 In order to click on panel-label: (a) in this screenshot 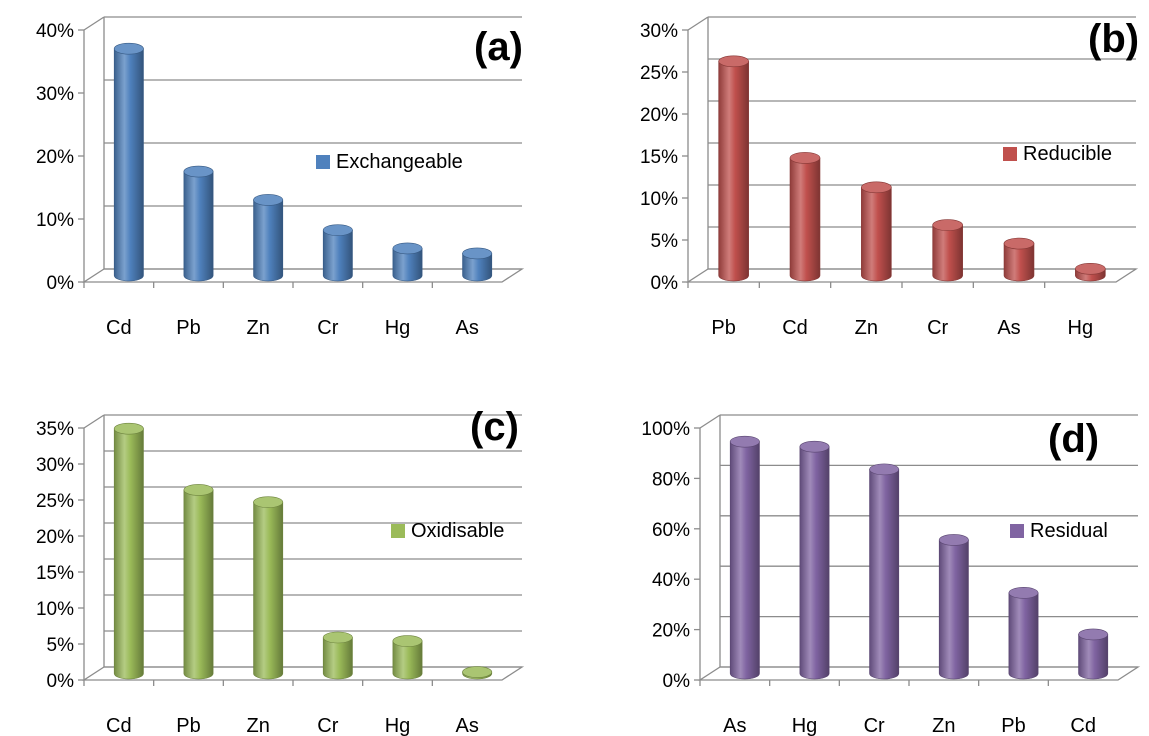, I will do `click(498, 47)`.